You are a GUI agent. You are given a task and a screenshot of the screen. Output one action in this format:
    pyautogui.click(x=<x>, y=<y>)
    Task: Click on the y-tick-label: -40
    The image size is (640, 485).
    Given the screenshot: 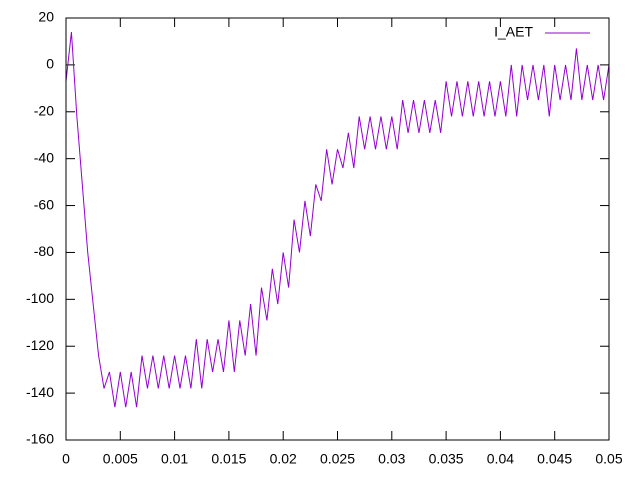 What is the action you would take?
    pyautogui.click(x=44, y=157)
    